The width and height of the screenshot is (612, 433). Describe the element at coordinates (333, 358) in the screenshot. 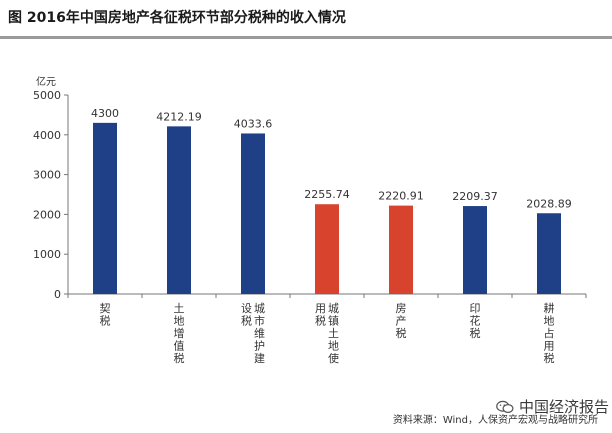

I see `category-label-char: 使` at that location.